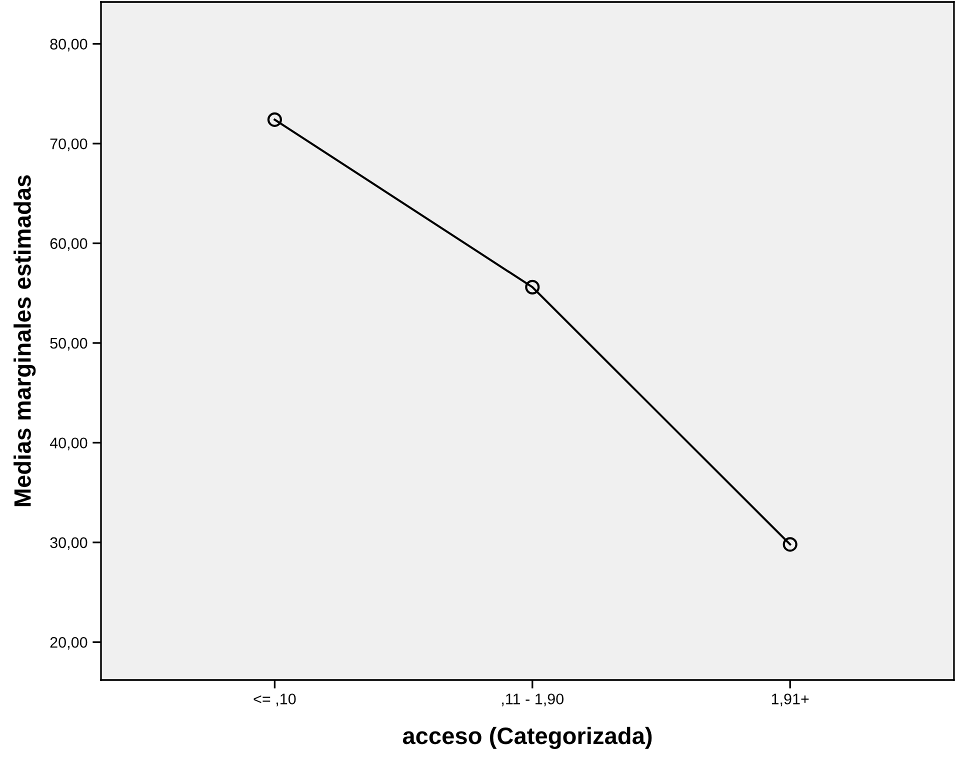 The width and height of the screenshot is (955, 767). Describe the element at coordinates (69, 244) in the screenshot. I see `y-tick-label: 60,00` at that location.